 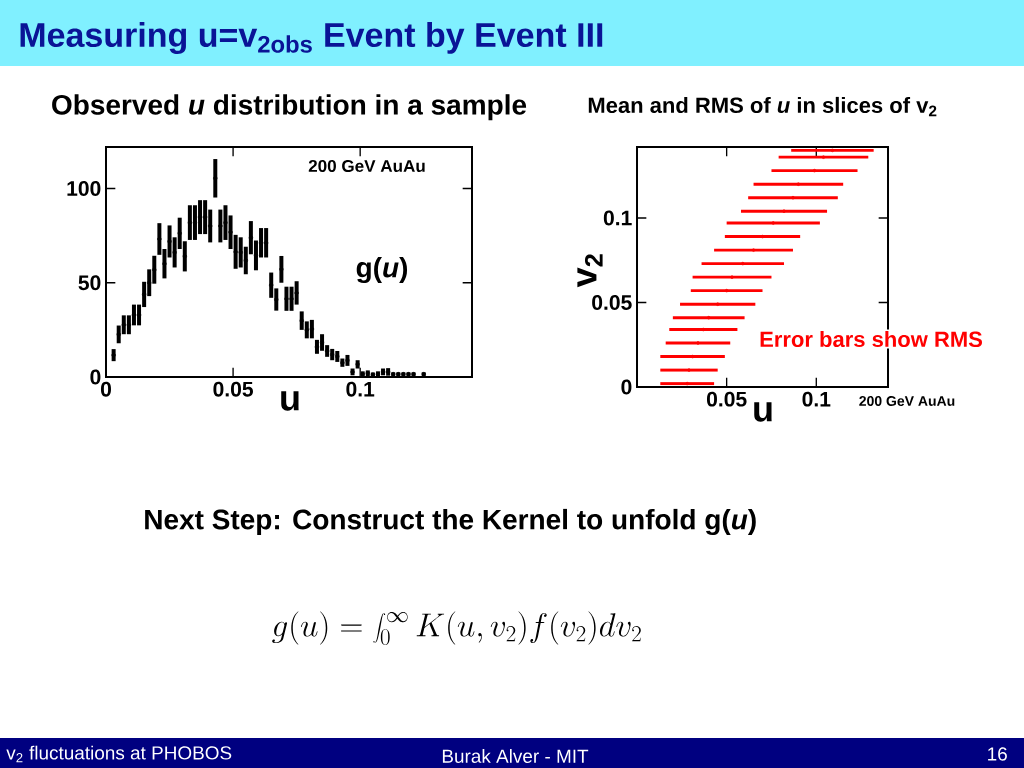 What do you see at coordinates (311, 38) in the screenshot?
I see `text: Measuring u=v$_{2obs}$ Event by Event III` at bounding box center [311, 38].